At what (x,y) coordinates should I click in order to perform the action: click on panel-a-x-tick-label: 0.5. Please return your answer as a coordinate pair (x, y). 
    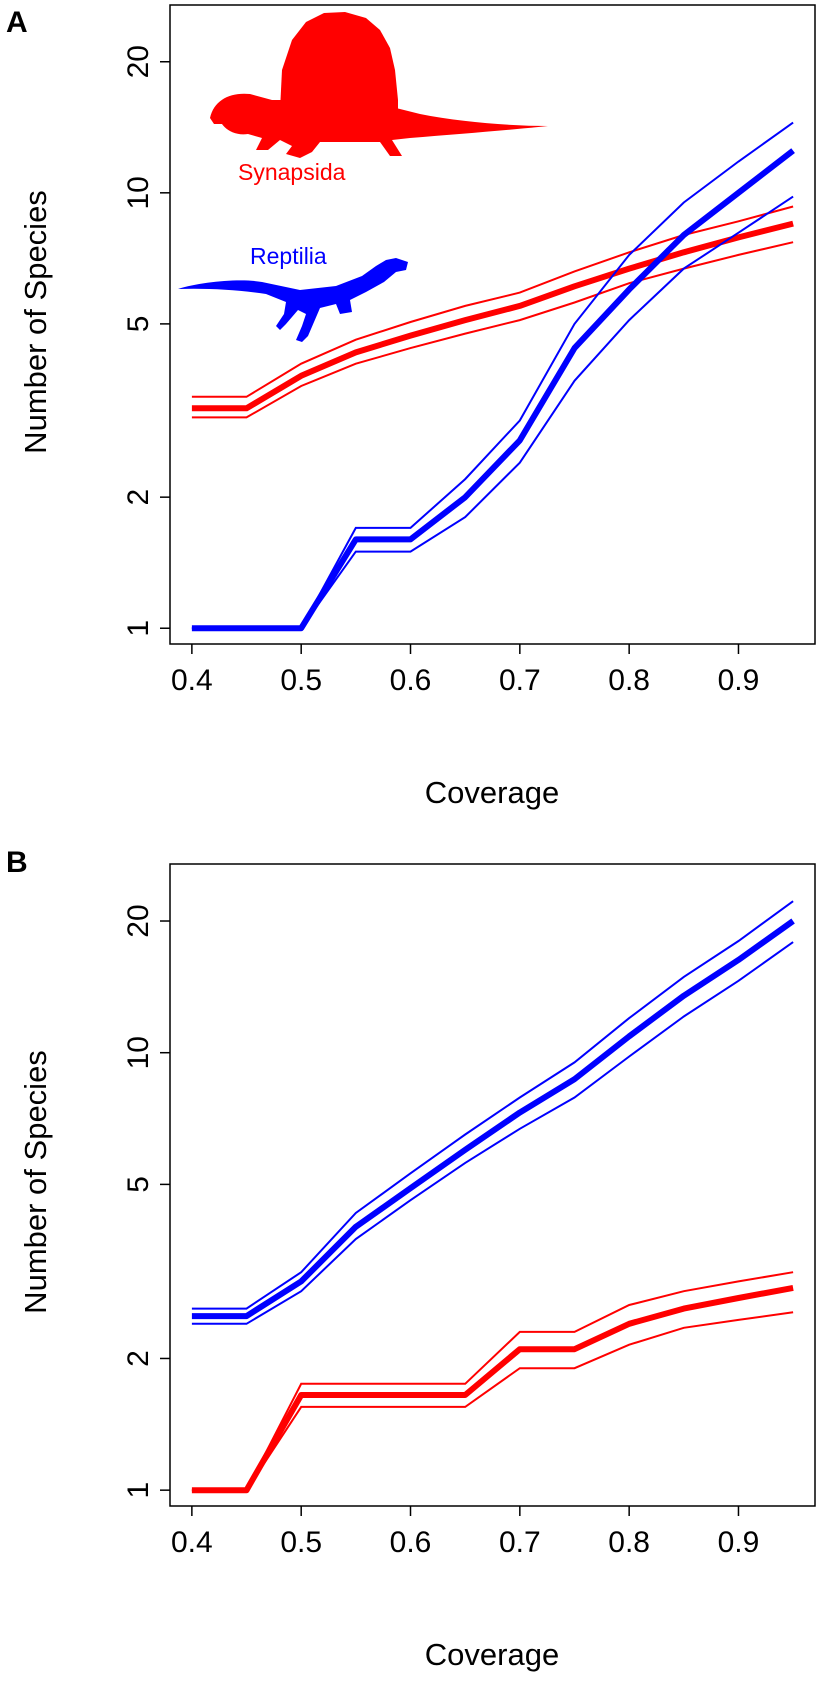
    Looking at the image, I should click on (301, 680).